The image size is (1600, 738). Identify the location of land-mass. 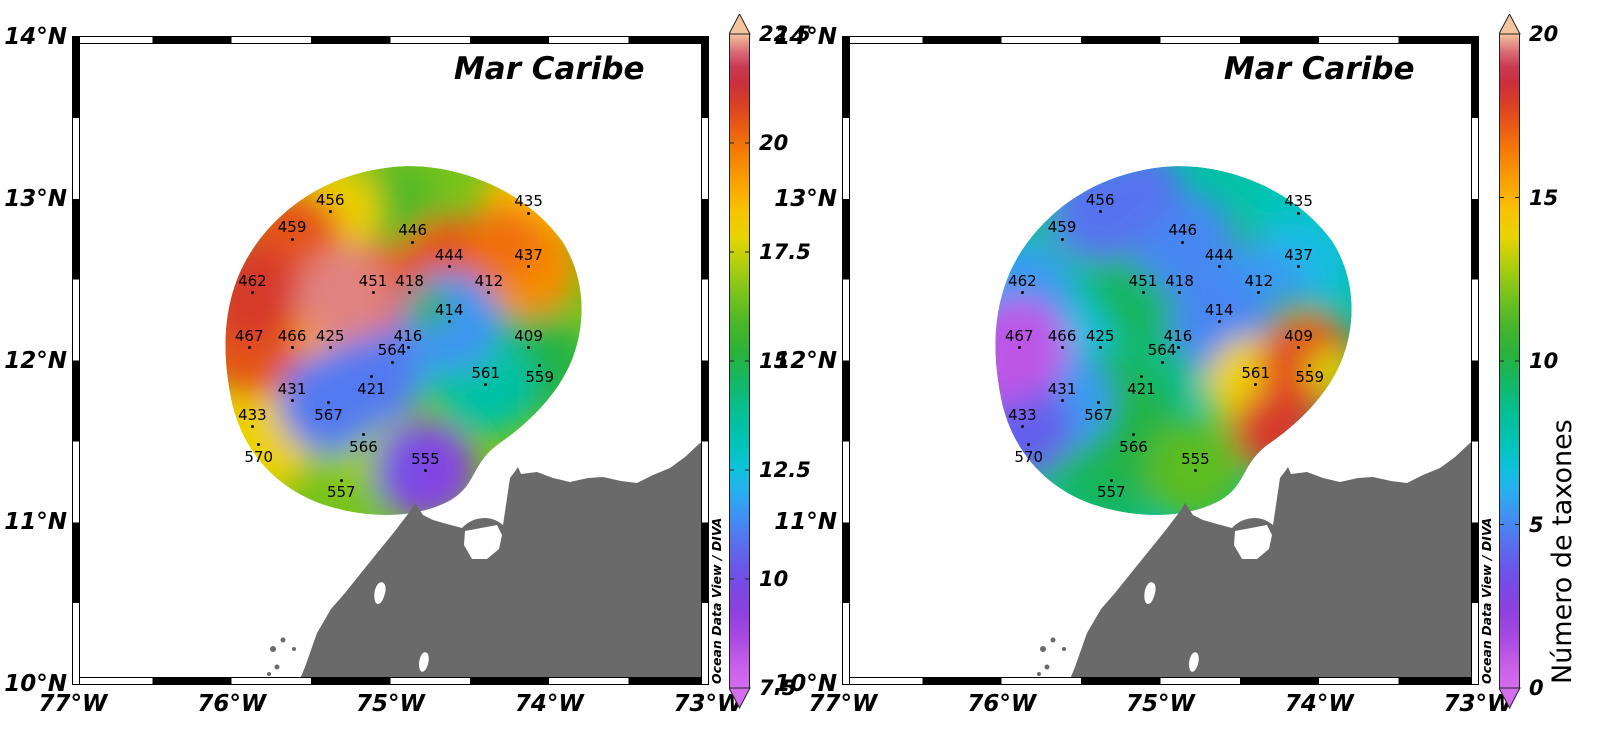
(1257, 563).